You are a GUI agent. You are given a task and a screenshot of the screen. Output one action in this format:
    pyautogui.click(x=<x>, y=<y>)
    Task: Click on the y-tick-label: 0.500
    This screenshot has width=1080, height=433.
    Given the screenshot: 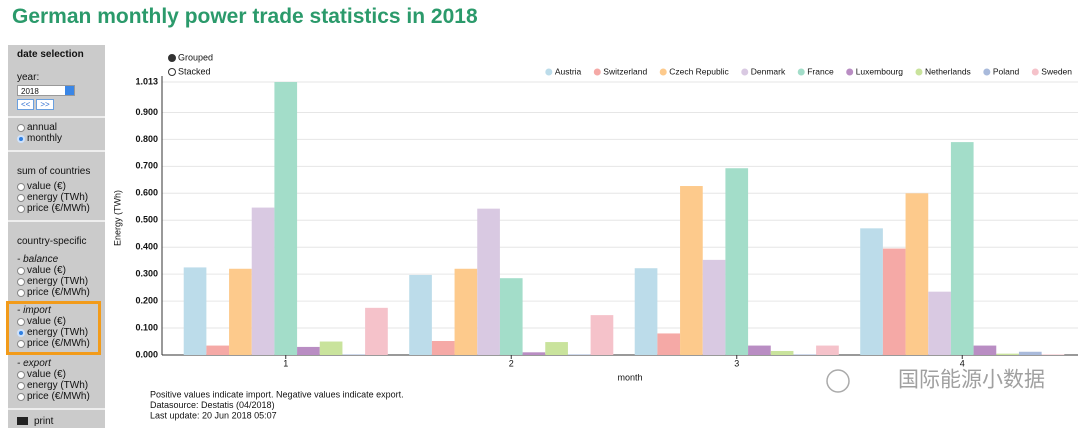 What is the action you would take?
    pyautogui.click(x=146, y=220)
    